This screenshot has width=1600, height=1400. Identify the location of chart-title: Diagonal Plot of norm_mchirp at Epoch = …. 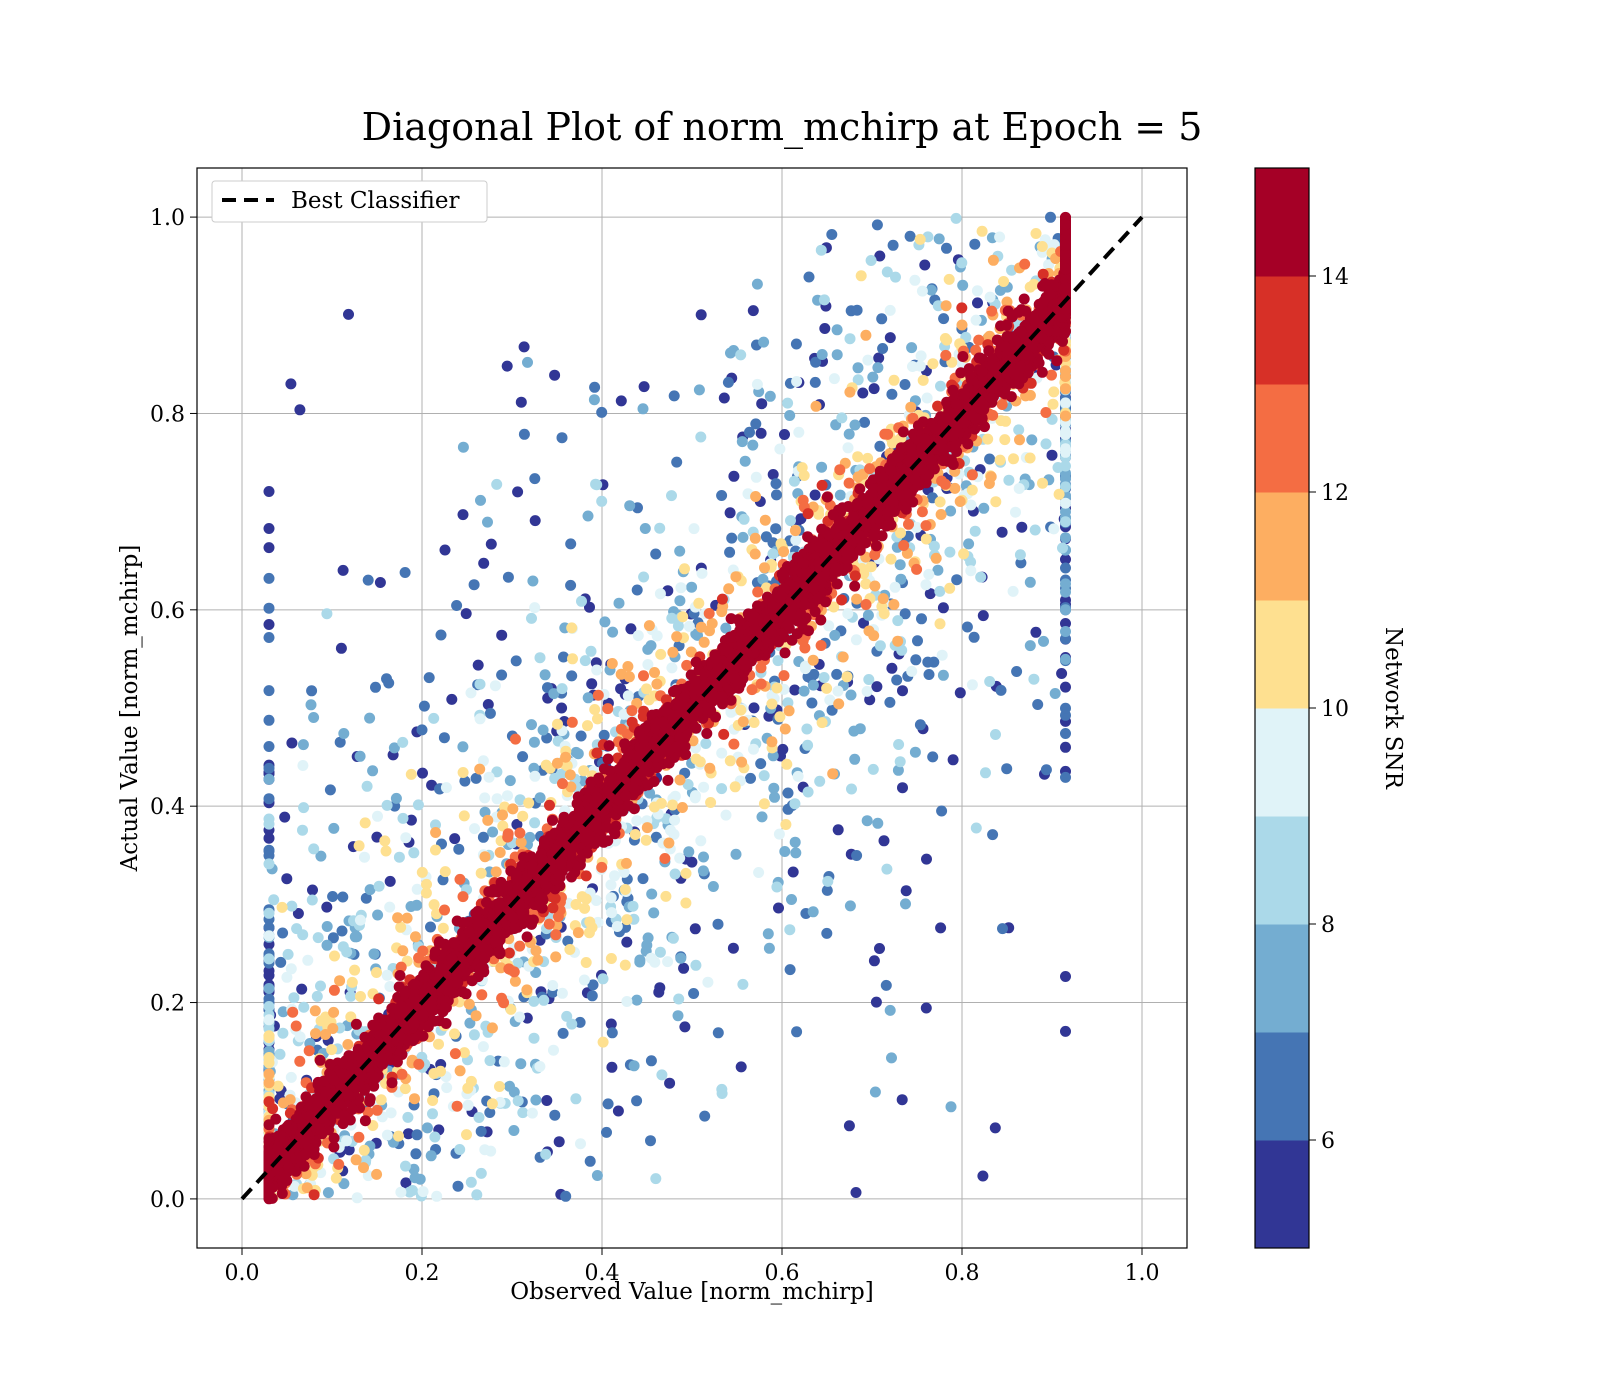
(782, 127).